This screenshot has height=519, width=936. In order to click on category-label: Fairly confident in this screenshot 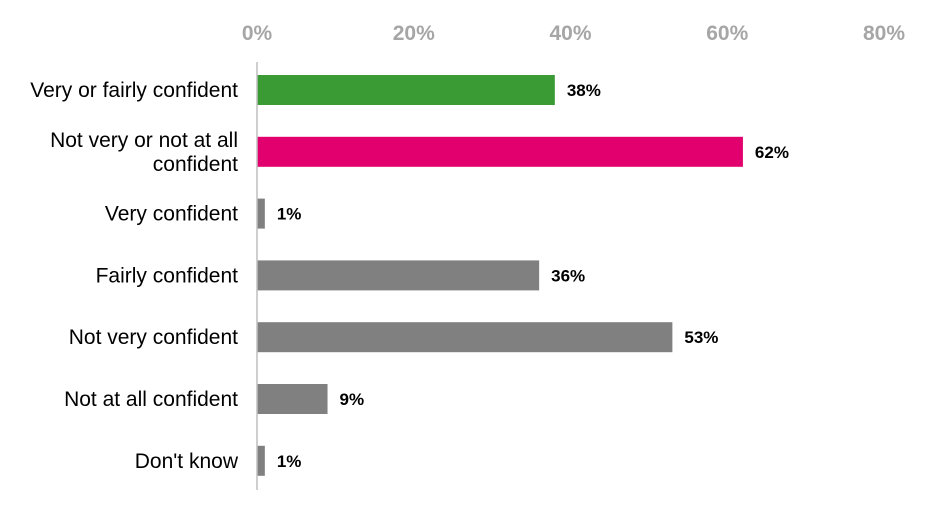, I will do `click(167, 275)`.